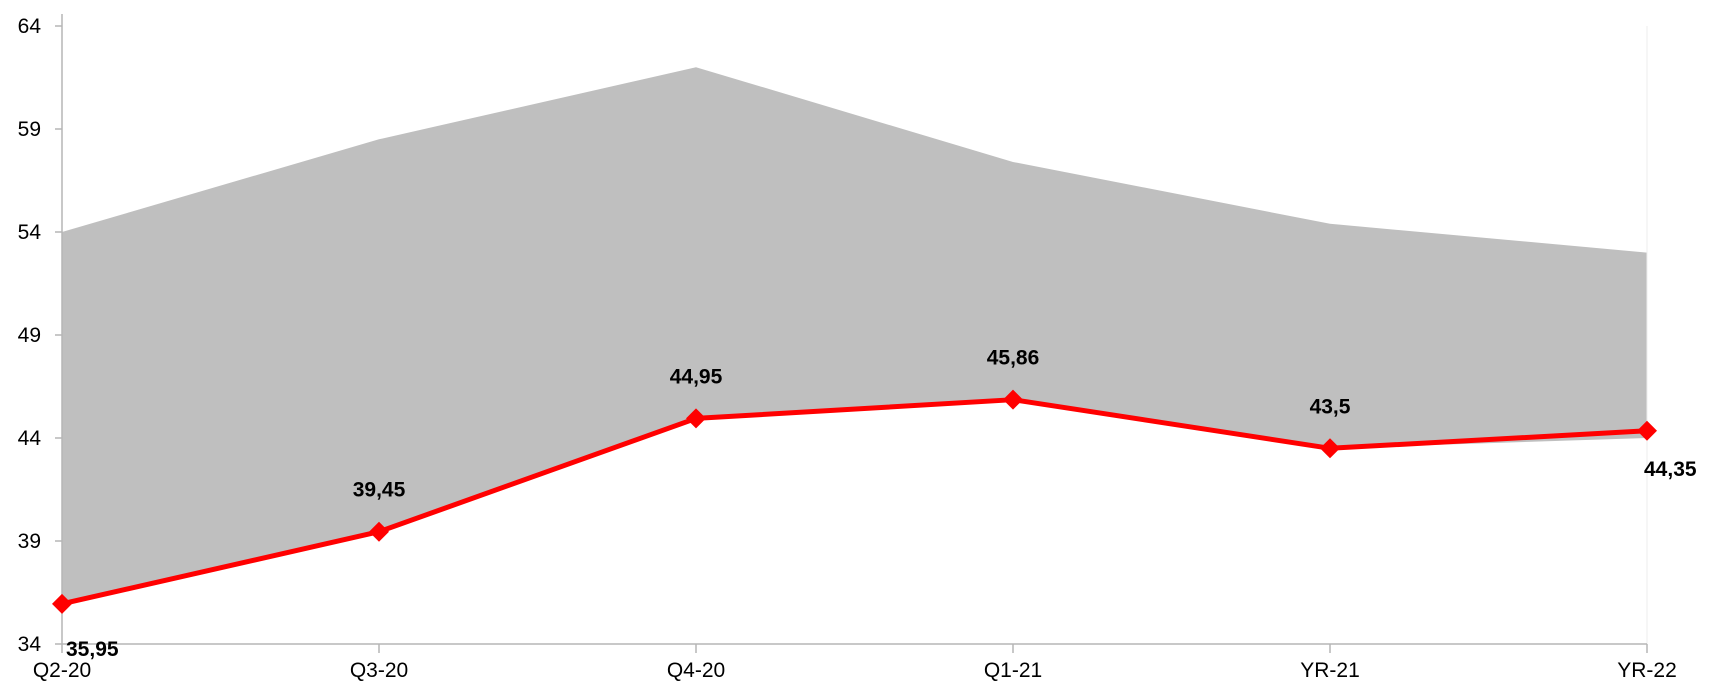 Image resolution: width=1714 pixels, height=685 pixels. Describe the element at coordinates (379, 670) in the screenshot. I see `x-tick-label: Q3-20` at that location.